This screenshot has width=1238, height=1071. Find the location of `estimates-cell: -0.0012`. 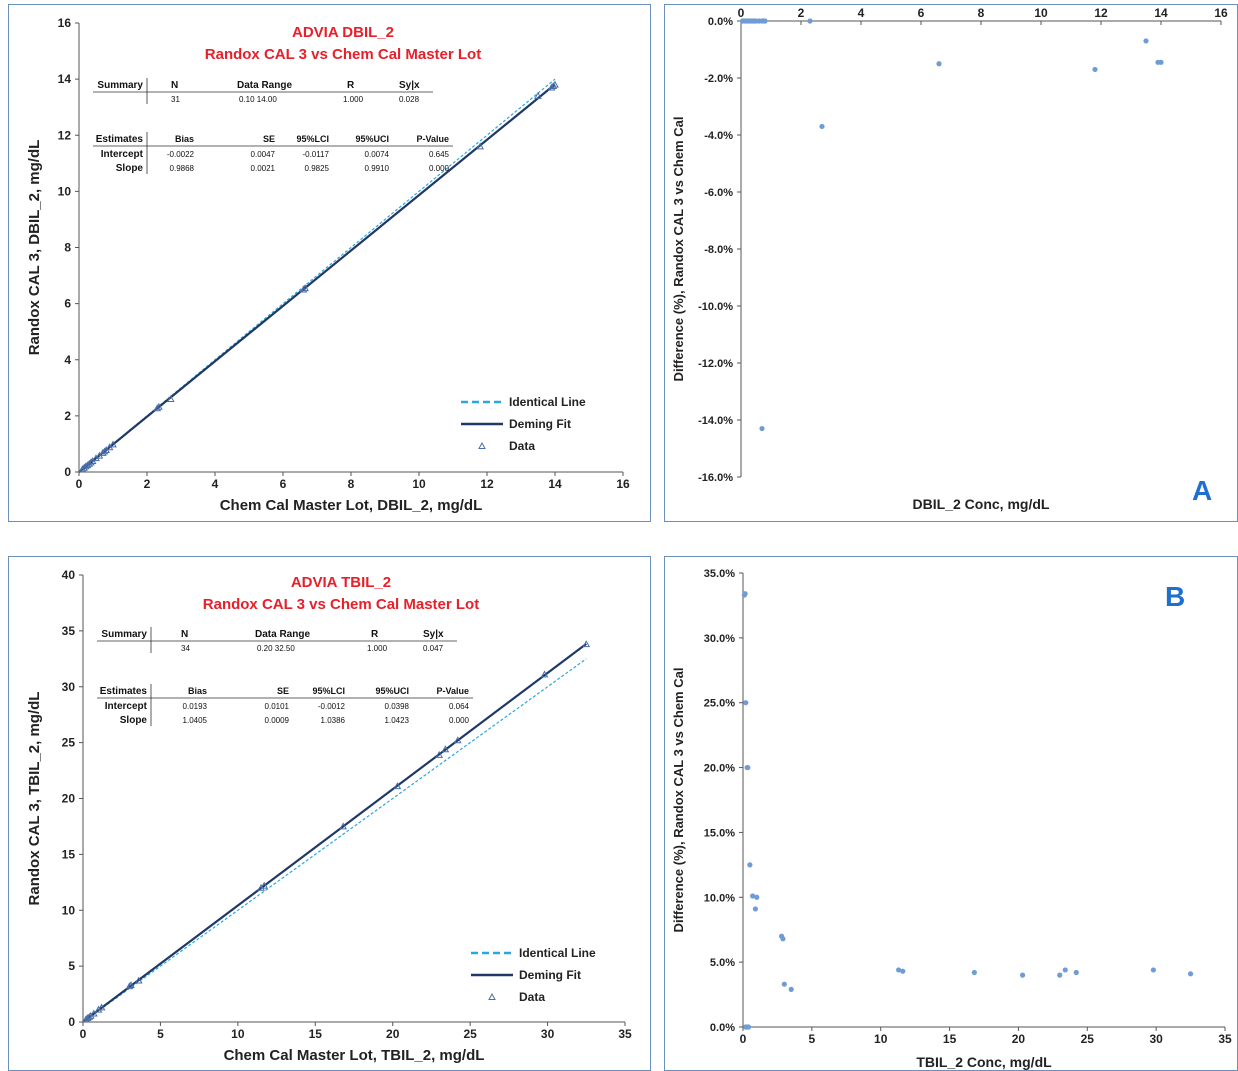

estimates-cell: -0.0012 is located at coordinates (332, 706).